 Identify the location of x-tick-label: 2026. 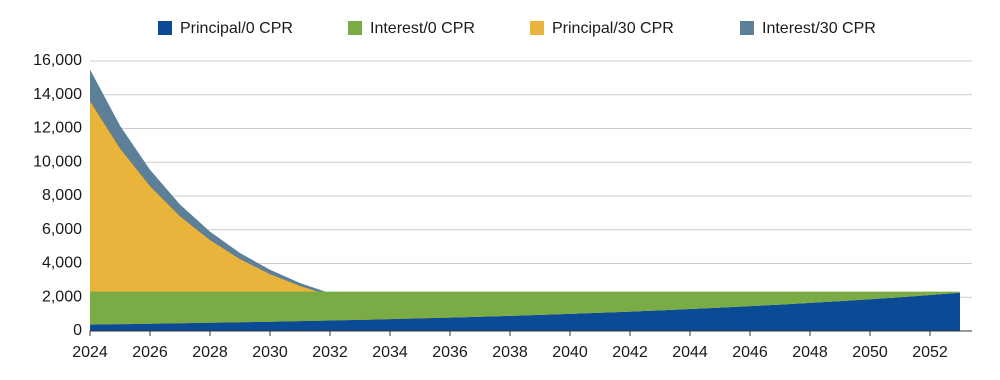
(150, 352).